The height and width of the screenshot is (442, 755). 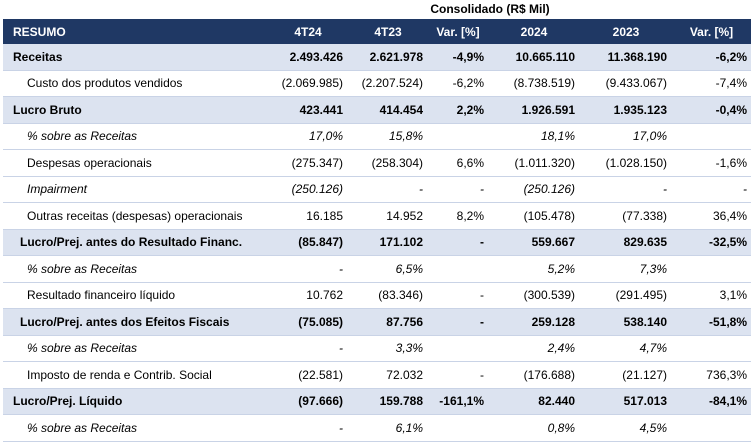 What do you see at coordinates (711, 163) in the screenshot?
I see `row-value: -1,6%` at bounding box center [711, 163].